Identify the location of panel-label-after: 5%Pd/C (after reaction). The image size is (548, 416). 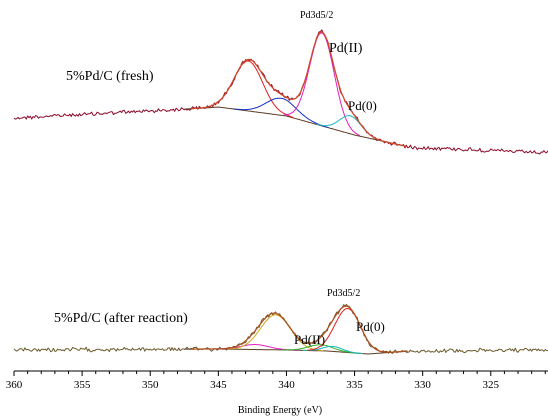
(121, 318).